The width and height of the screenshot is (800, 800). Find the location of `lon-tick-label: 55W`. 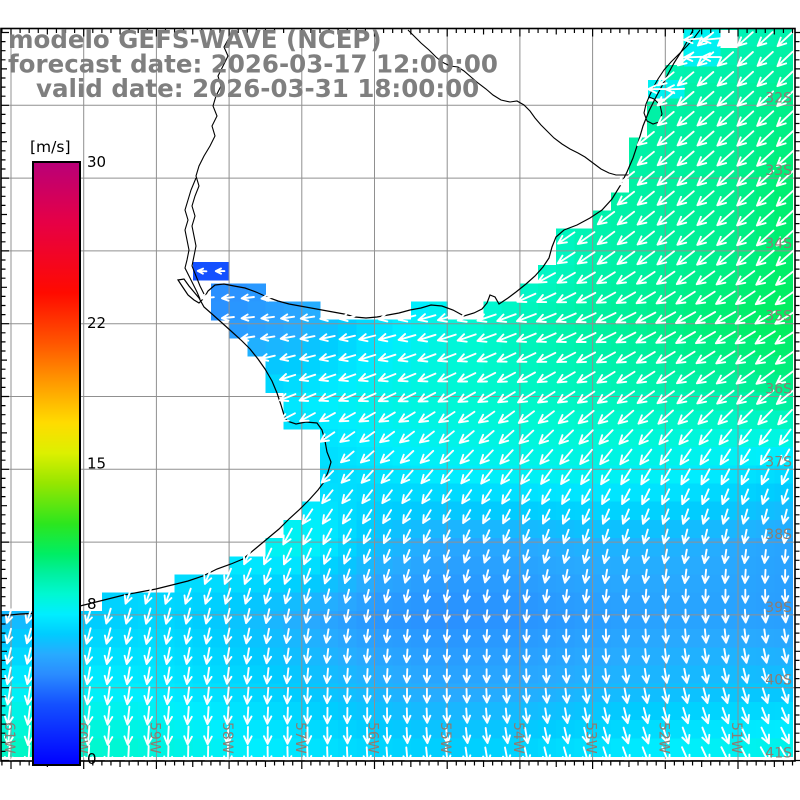

lon-tick-label: 55W is located at coordinates (445, 738).